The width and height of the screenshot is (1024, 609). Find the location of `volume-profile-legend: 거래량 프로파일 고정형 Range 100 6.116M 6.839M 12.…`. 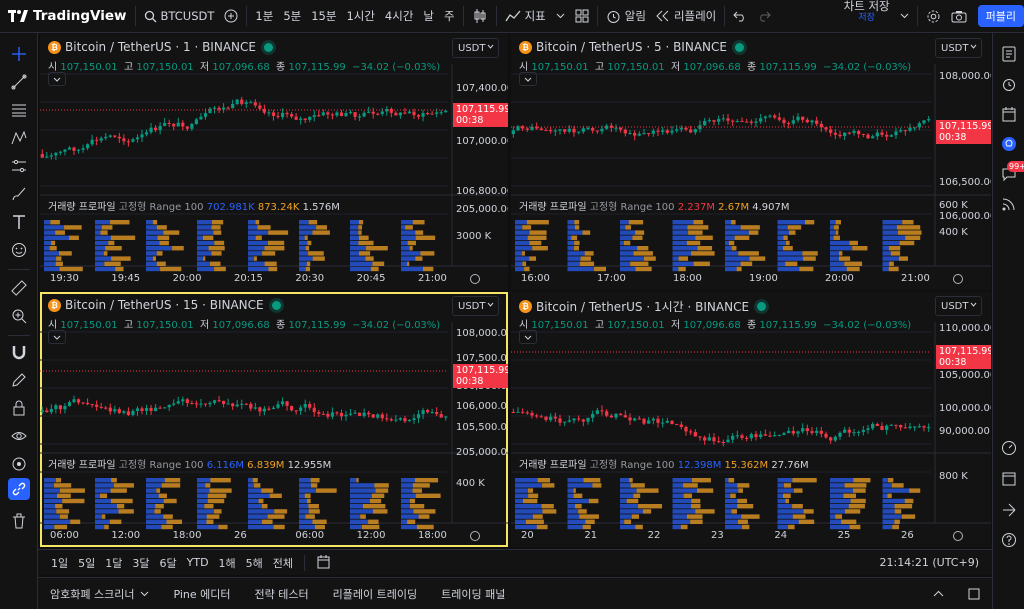

volume-profile-legend: 거래량 프로파일 고정형 Range 100 6.116M 6.839M 12.… is located at coordinates (189, 463).